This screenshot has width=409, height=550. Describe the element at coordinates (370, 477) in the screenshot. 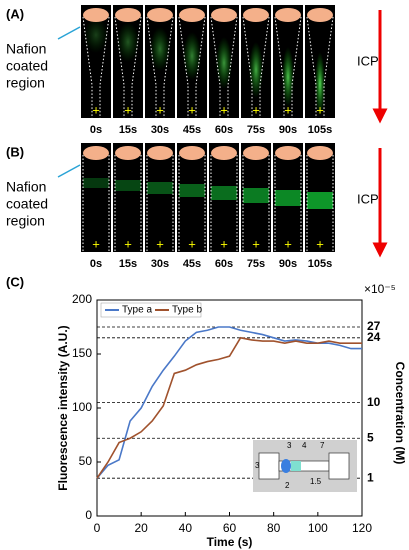

I see `reference-label: 1` at that location.